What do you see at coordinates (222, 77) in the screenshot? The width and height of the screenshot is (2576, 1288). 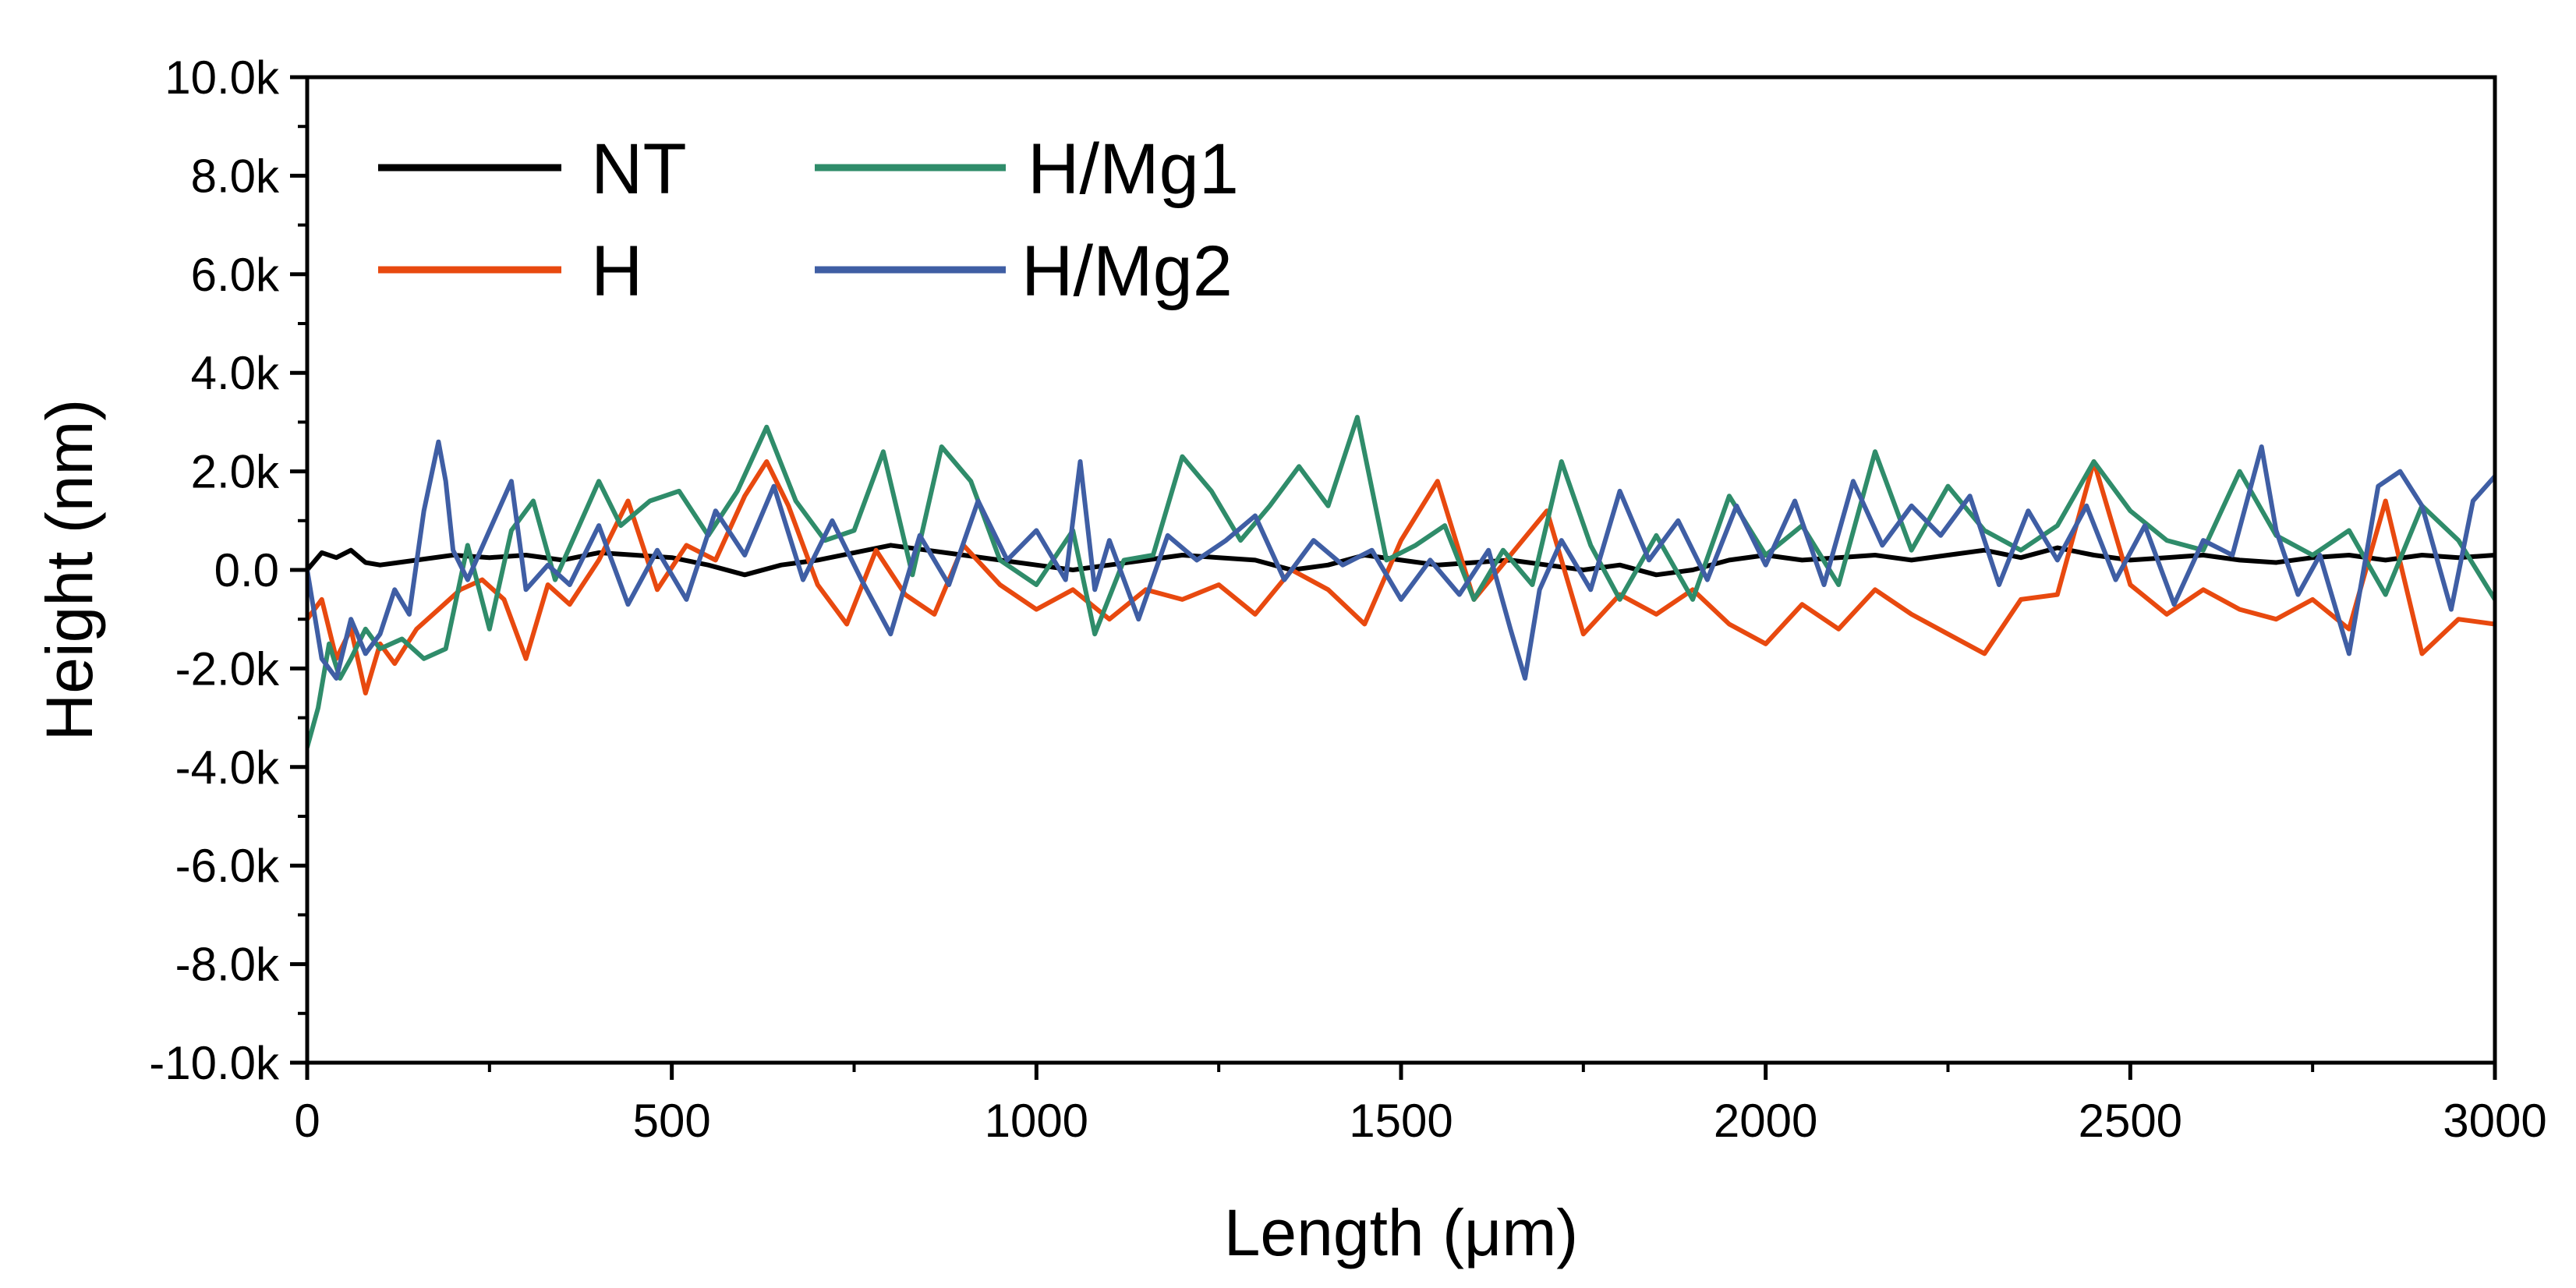 I see `y-tick-label: 10.0k` at bounding box center [222, 77].